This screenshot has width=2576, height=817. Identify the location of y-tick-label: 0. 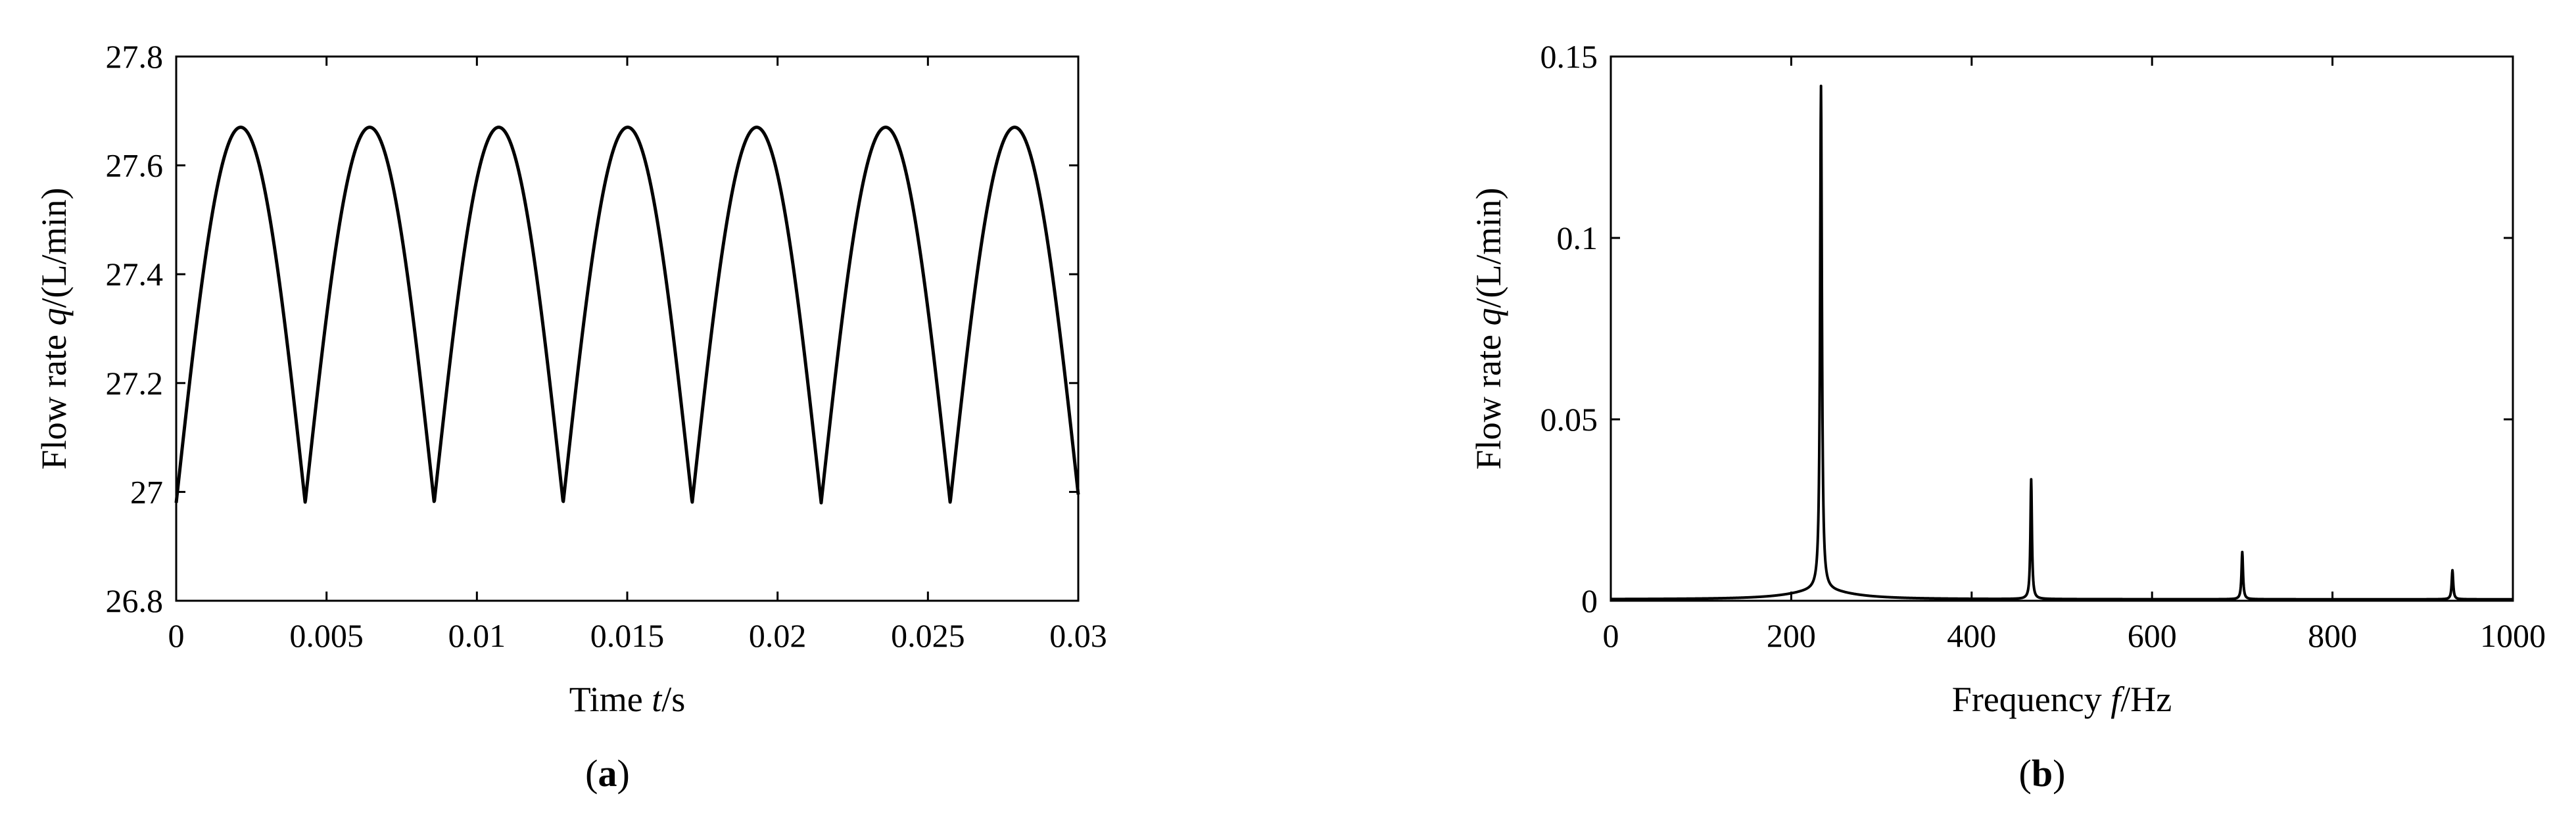
(1589, 600).